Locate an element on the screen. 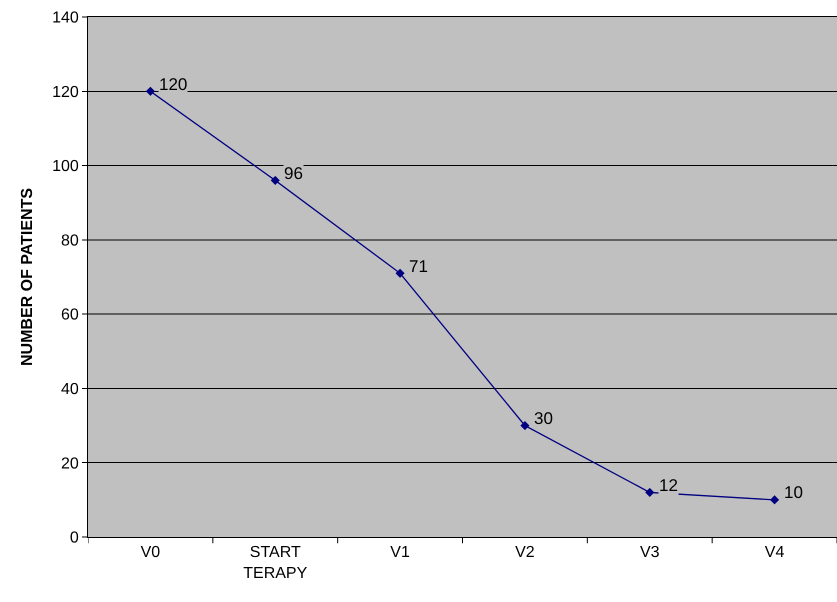 The width and height of the screenshot is (837, 602). x-tick-label: V3 is located at coordinates (650, 553).